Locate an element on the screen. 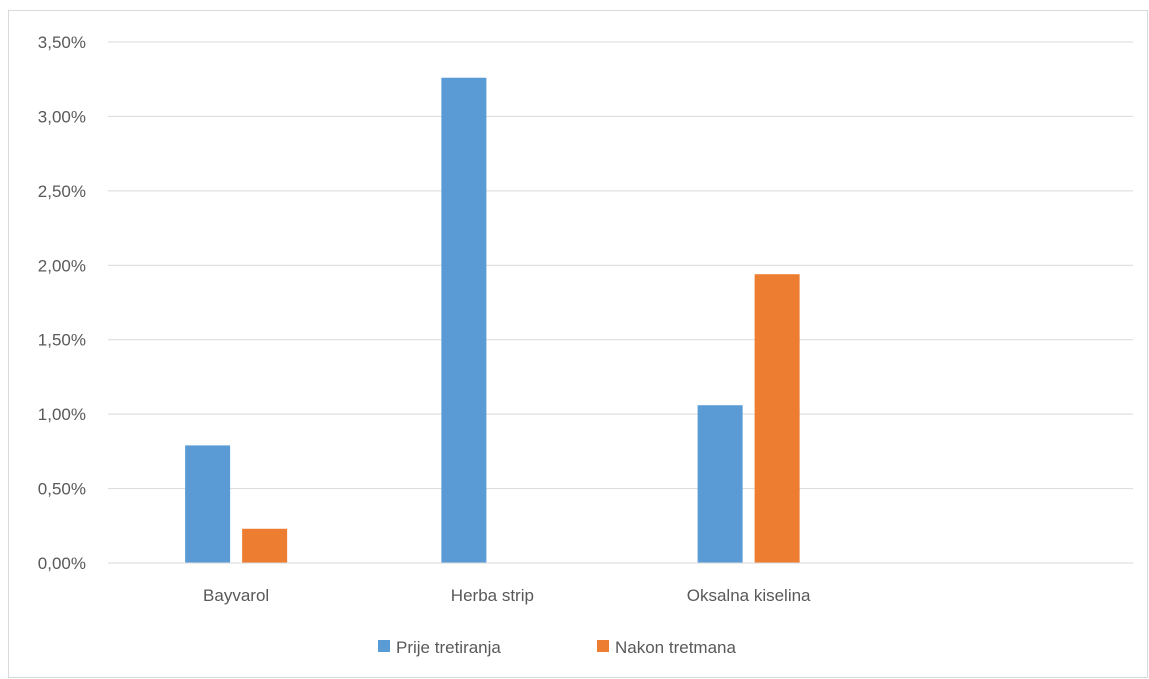  y-axis-tick-labels: 0,00% 0,50% 1,00% 1,50% 2,00% 2,50% 3,00% 3,50% is located at coordinates (62, 303).